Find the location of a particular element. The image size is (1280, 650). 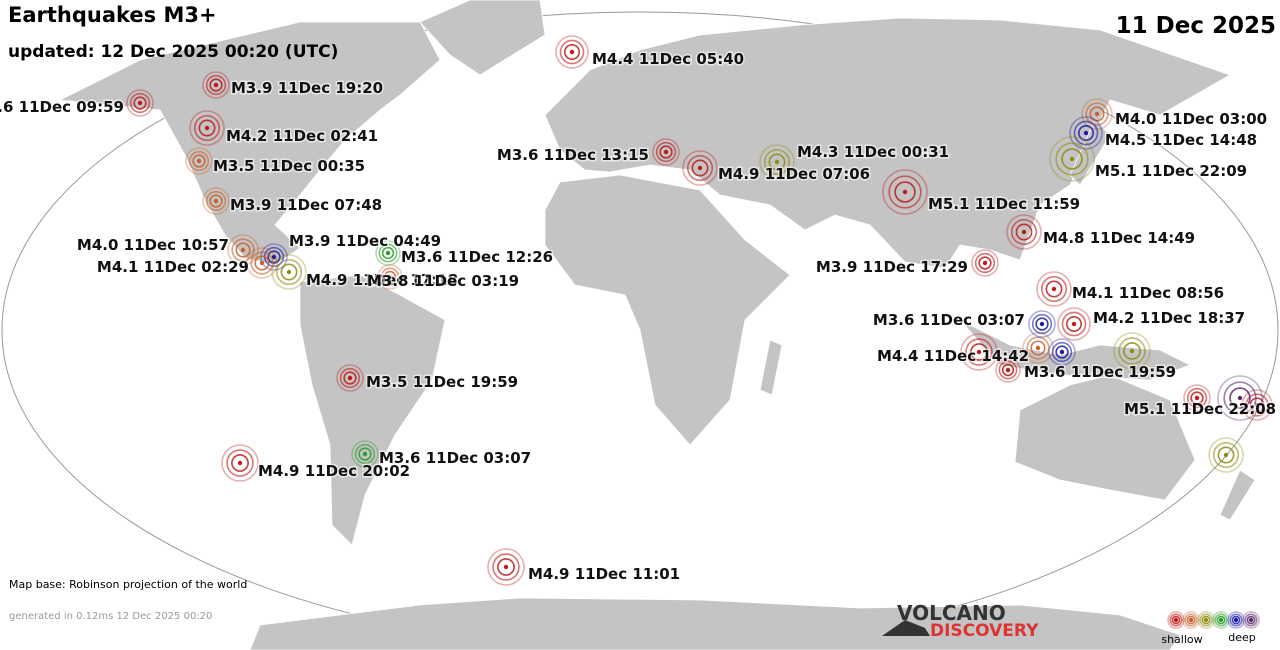

quake-label: M4.9 11Dec 07:06 is located at coordinates (794, 174).